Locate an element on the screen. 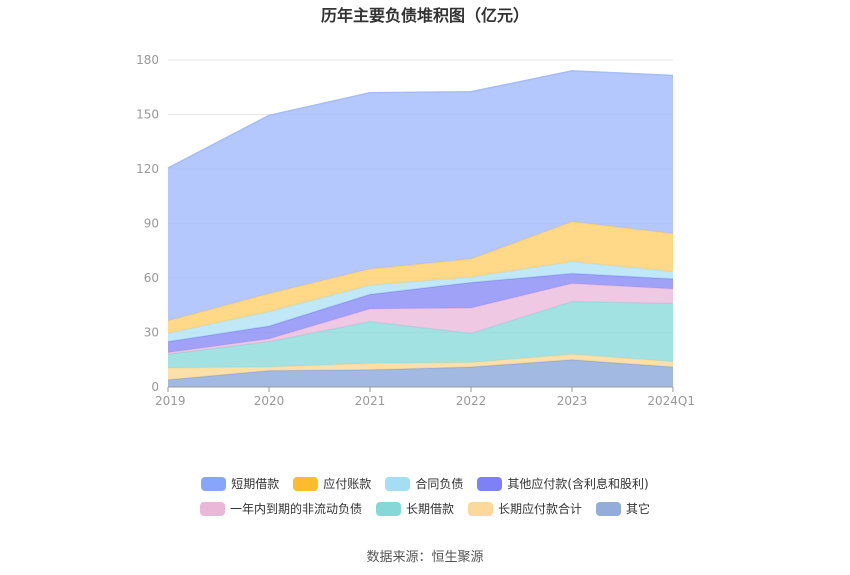 The height and width of the screenshot is (575, 850). area-其他应付款(含利息和股利) is located at coordinates (420, 313).